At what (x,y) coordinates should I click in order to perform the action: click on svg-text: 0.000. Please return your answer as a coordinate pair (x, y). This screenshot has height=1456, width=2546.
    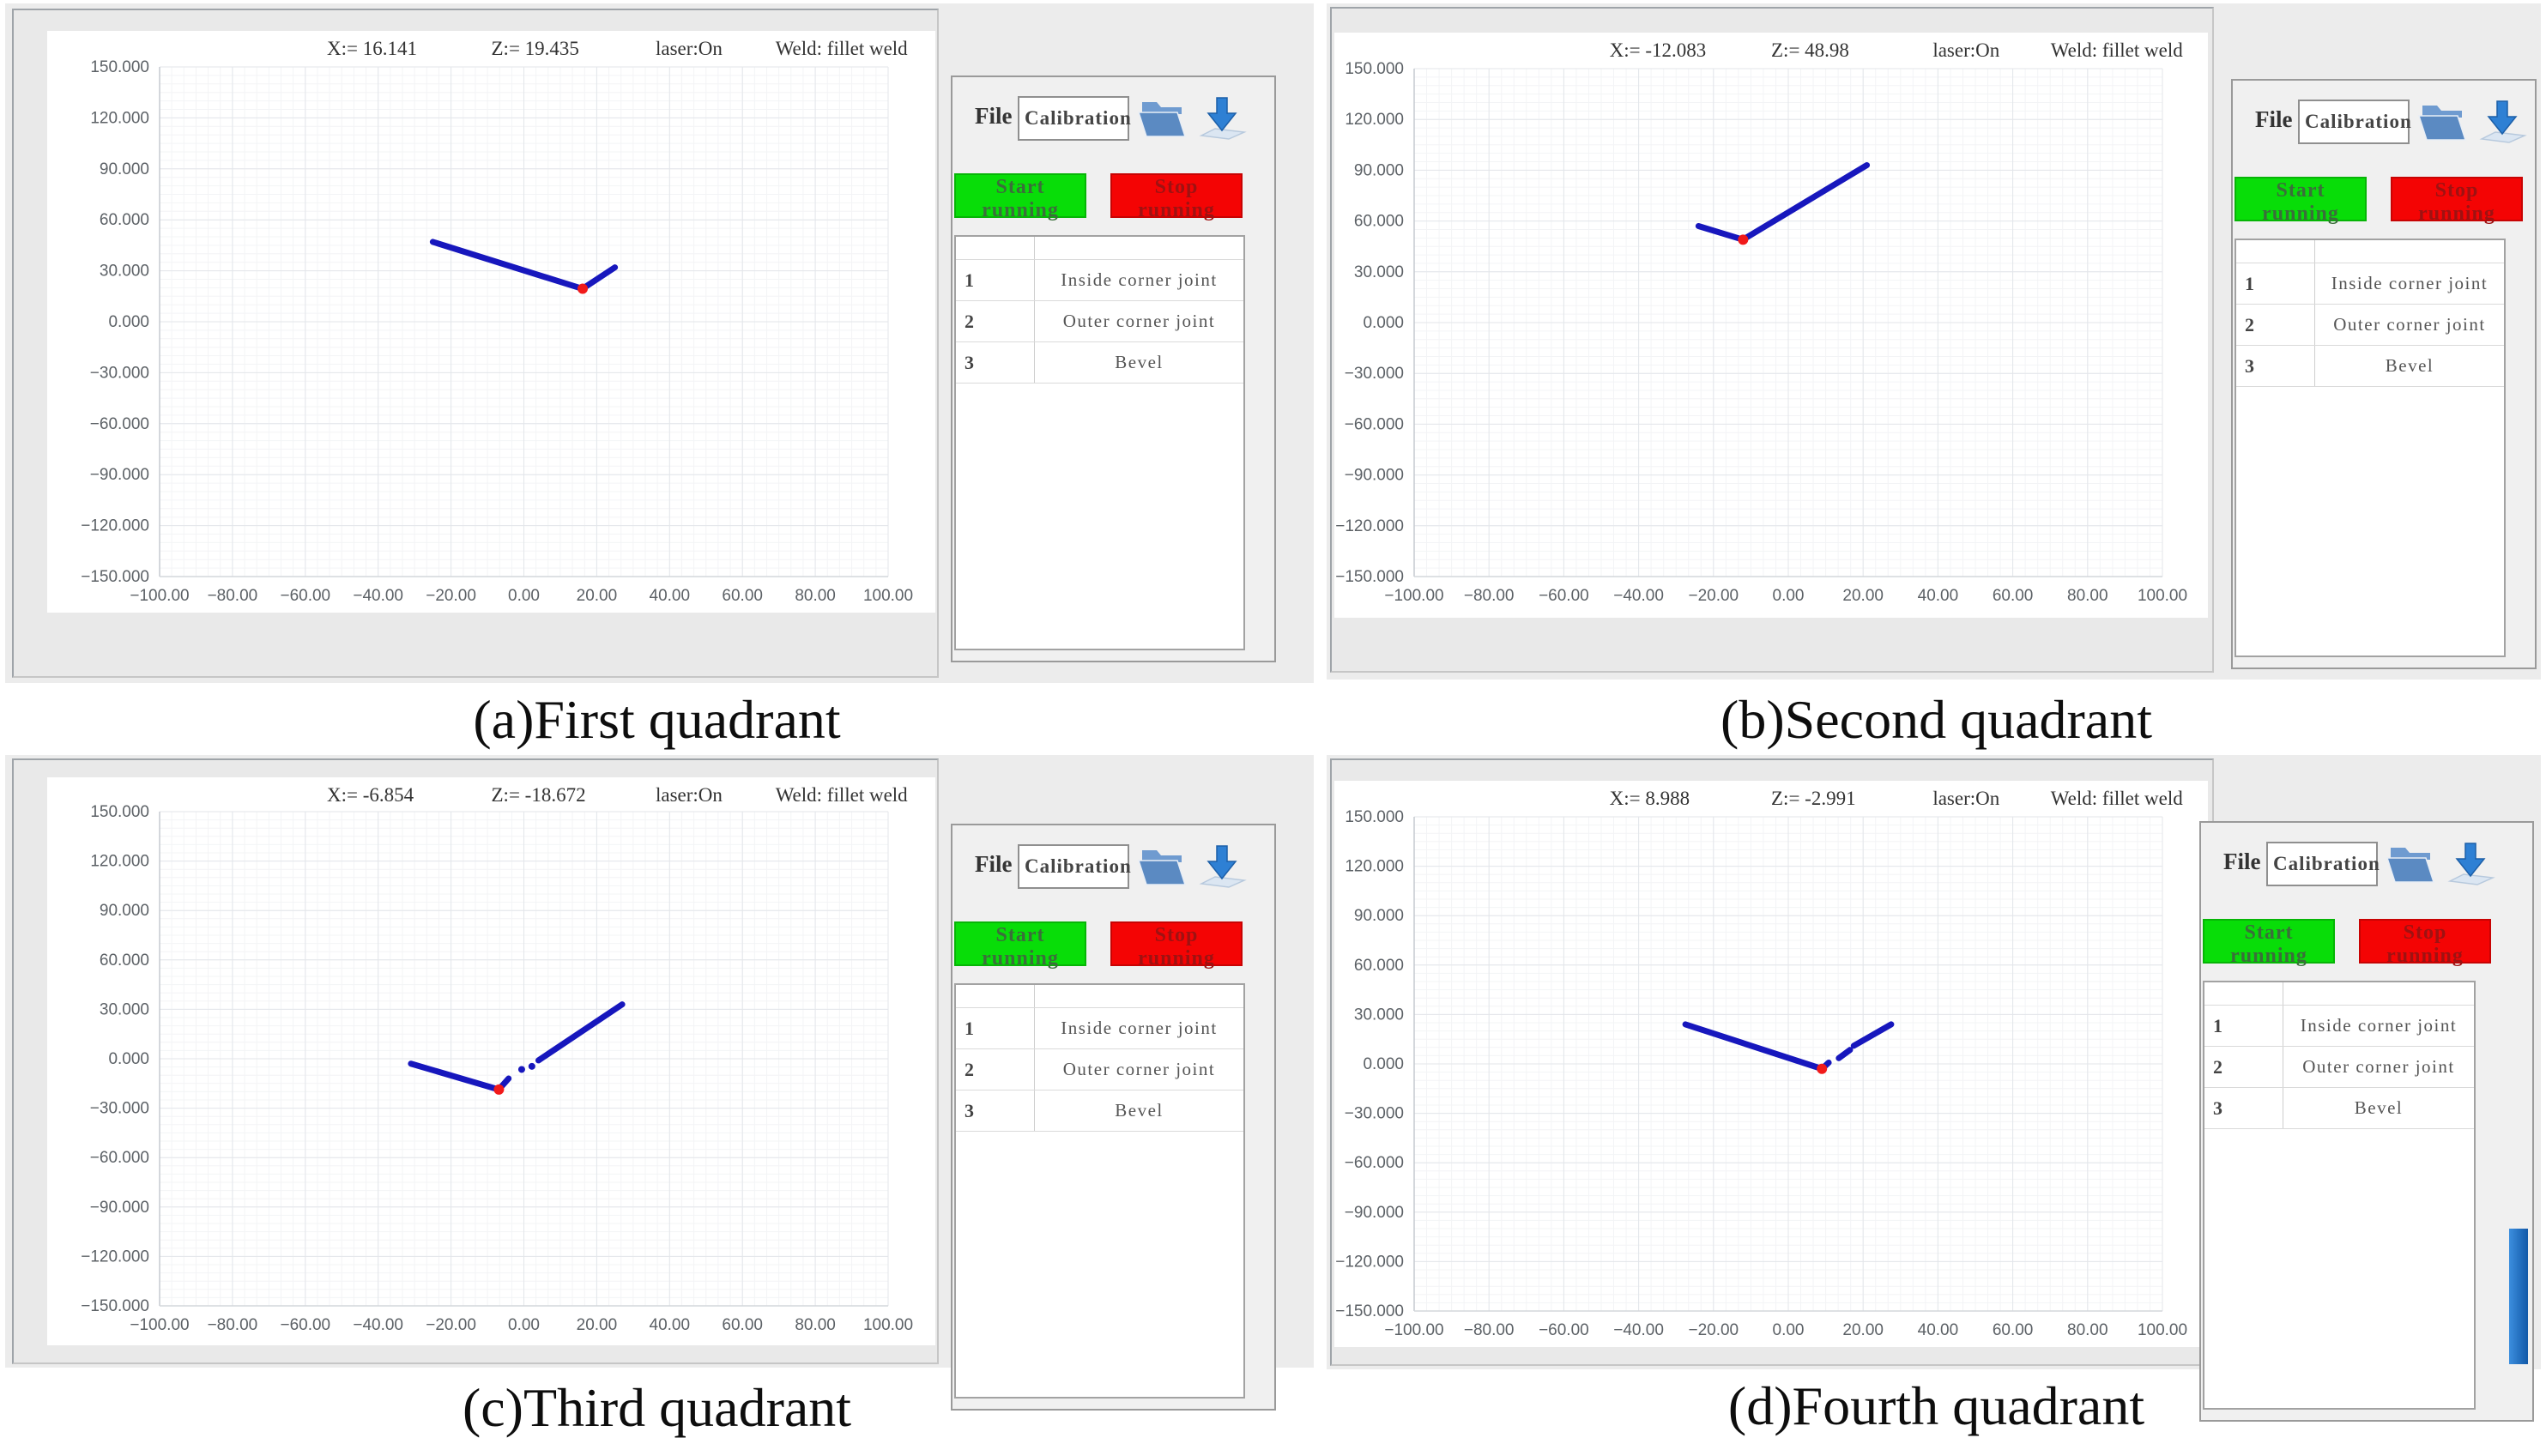
    Looking at the image, I should click on (1383, 323).